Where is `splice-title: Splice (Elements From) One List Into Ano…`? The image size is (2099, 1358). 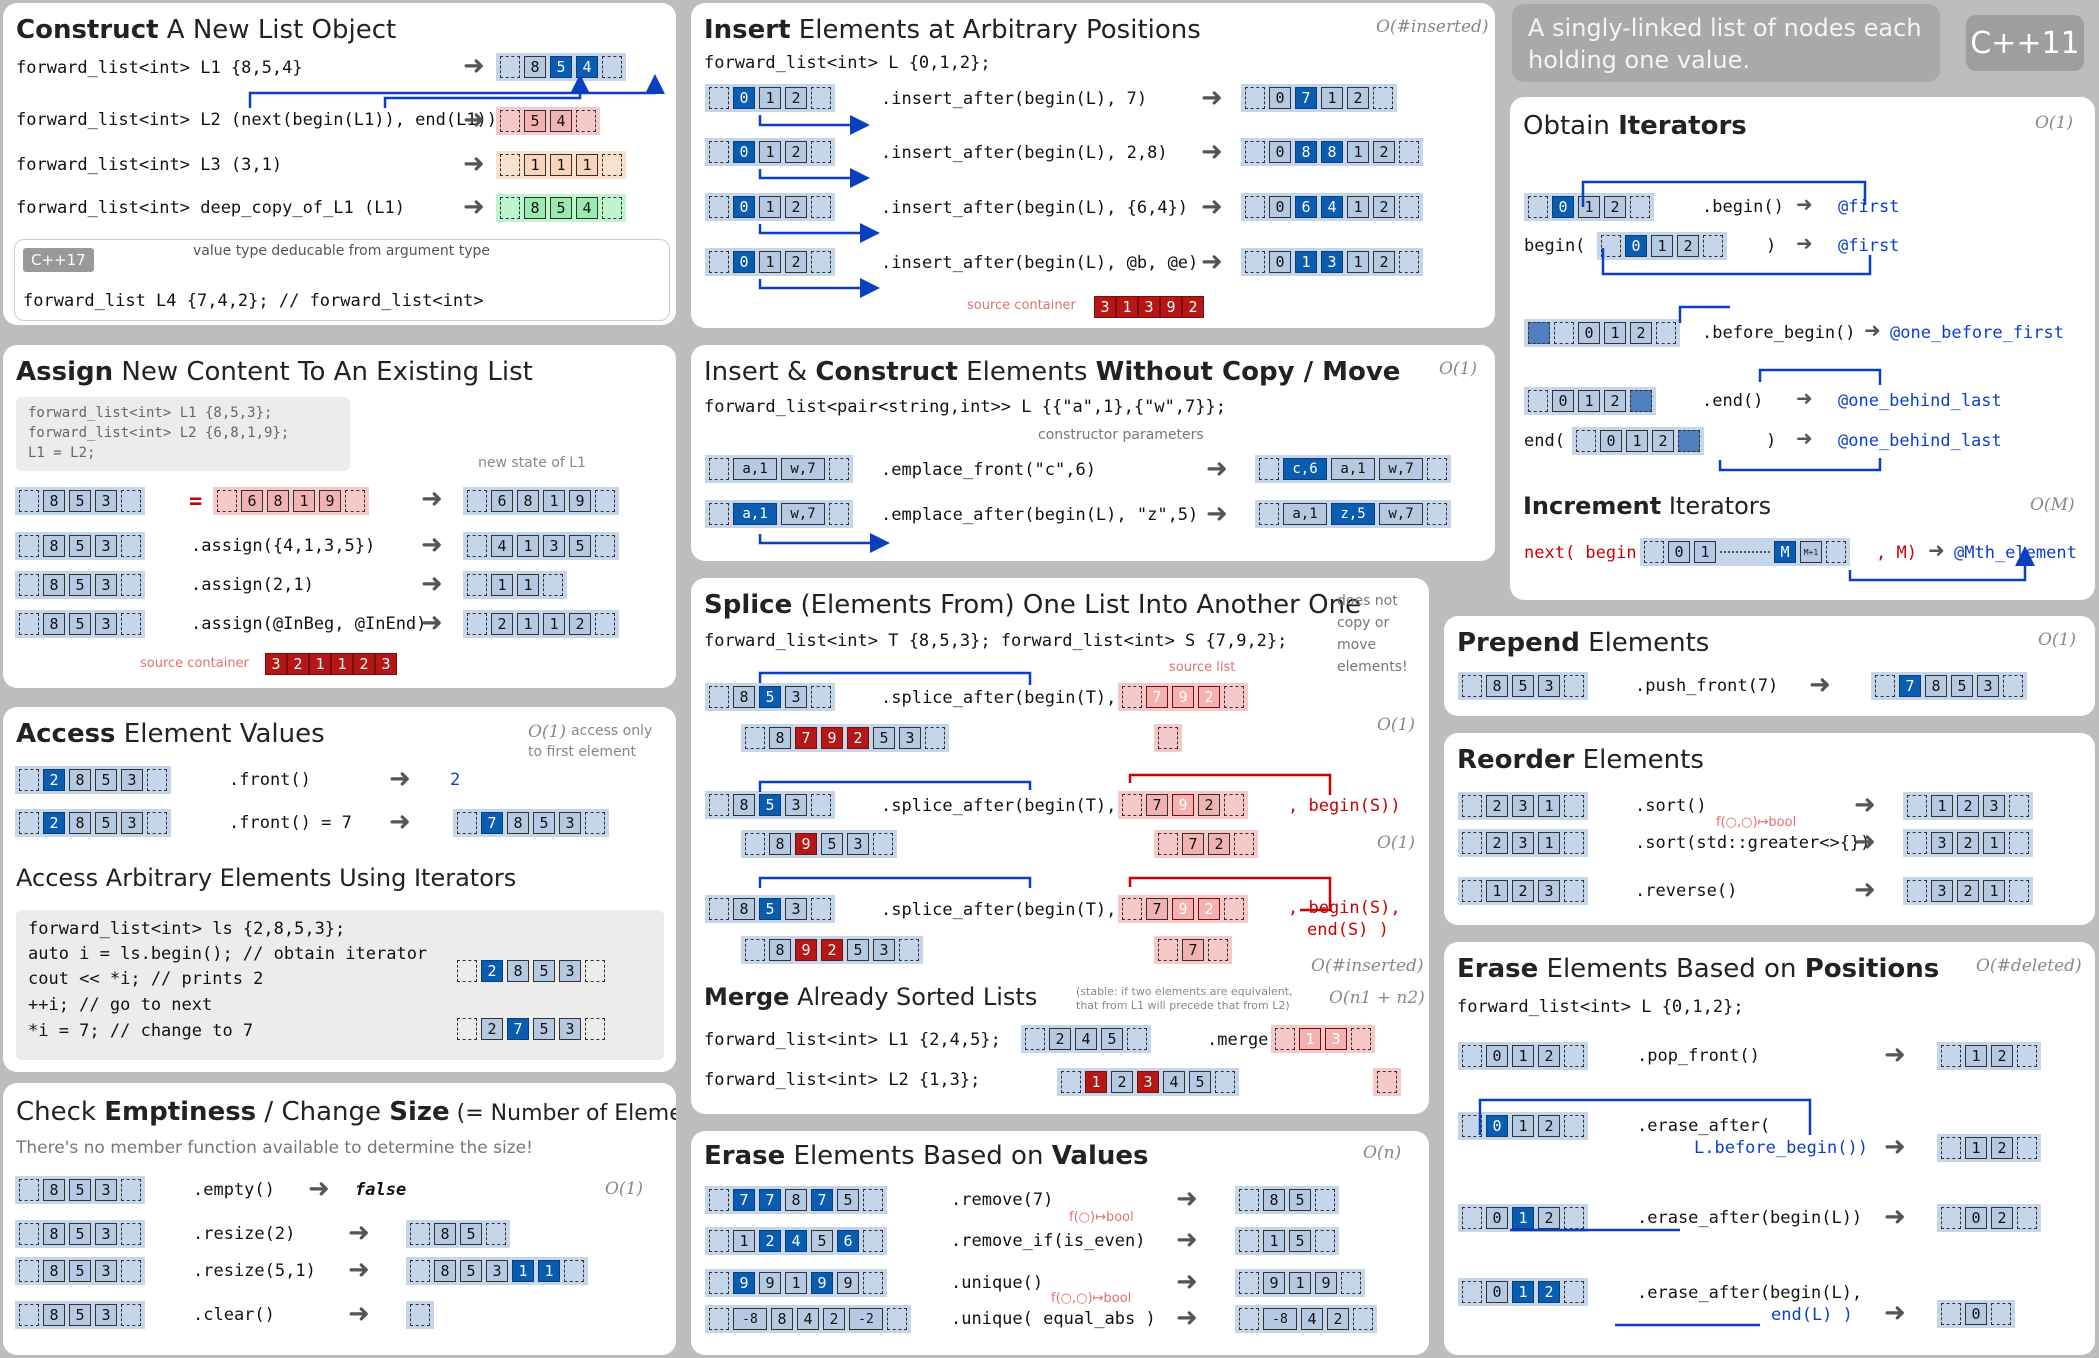 splice-title: Splice (Elements From) One List Into Ano… is located at coordinates (1033, 605).